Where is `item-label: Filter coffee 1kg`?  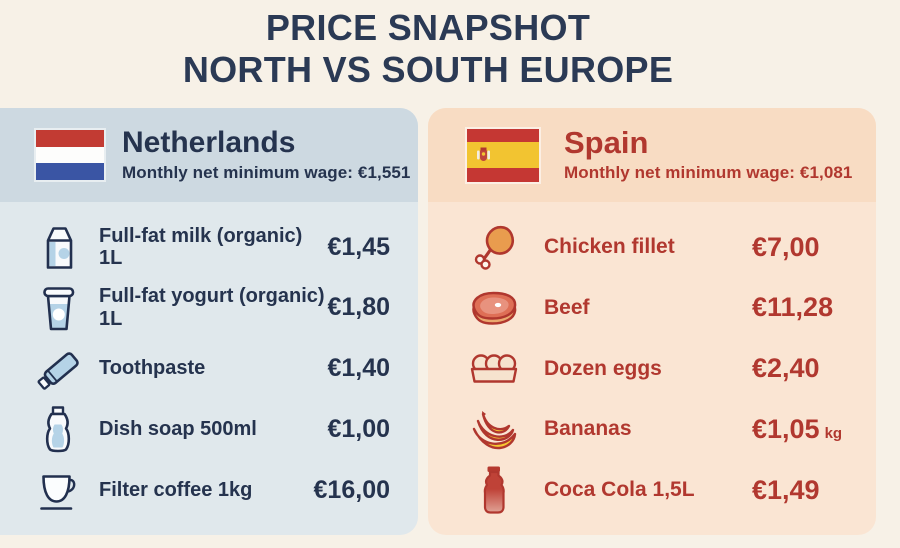
item-label: Filter coffee 1kg is located at coordinates (176, 489).